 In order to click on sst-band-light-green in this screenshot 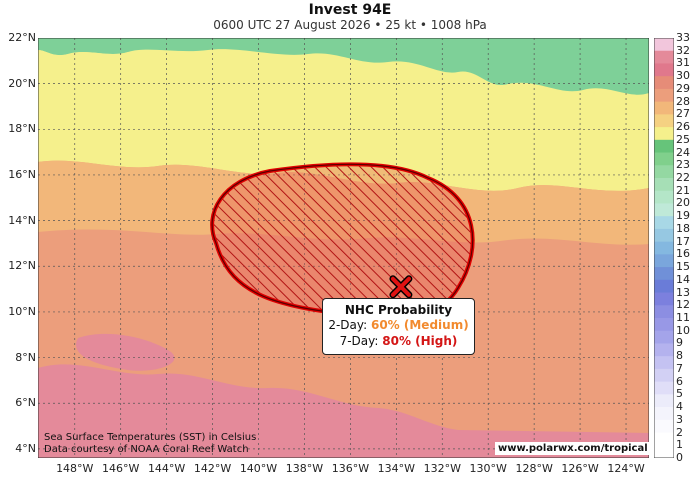, I will do `click(83, 65)`.